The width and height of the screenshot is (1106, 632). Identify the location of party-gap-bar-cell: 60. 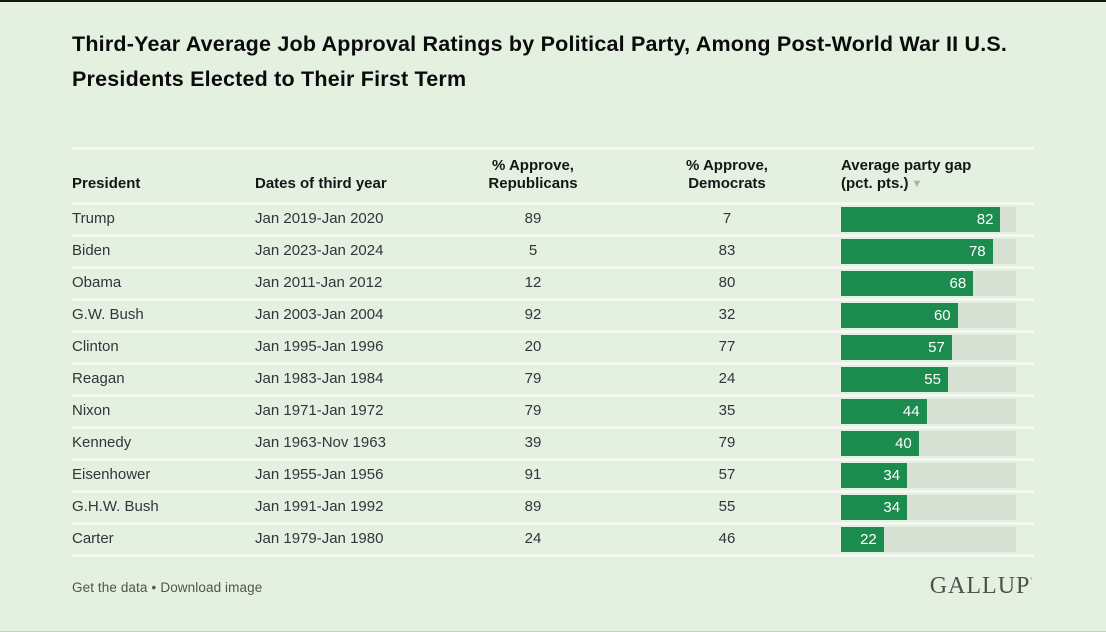
(933, 315).